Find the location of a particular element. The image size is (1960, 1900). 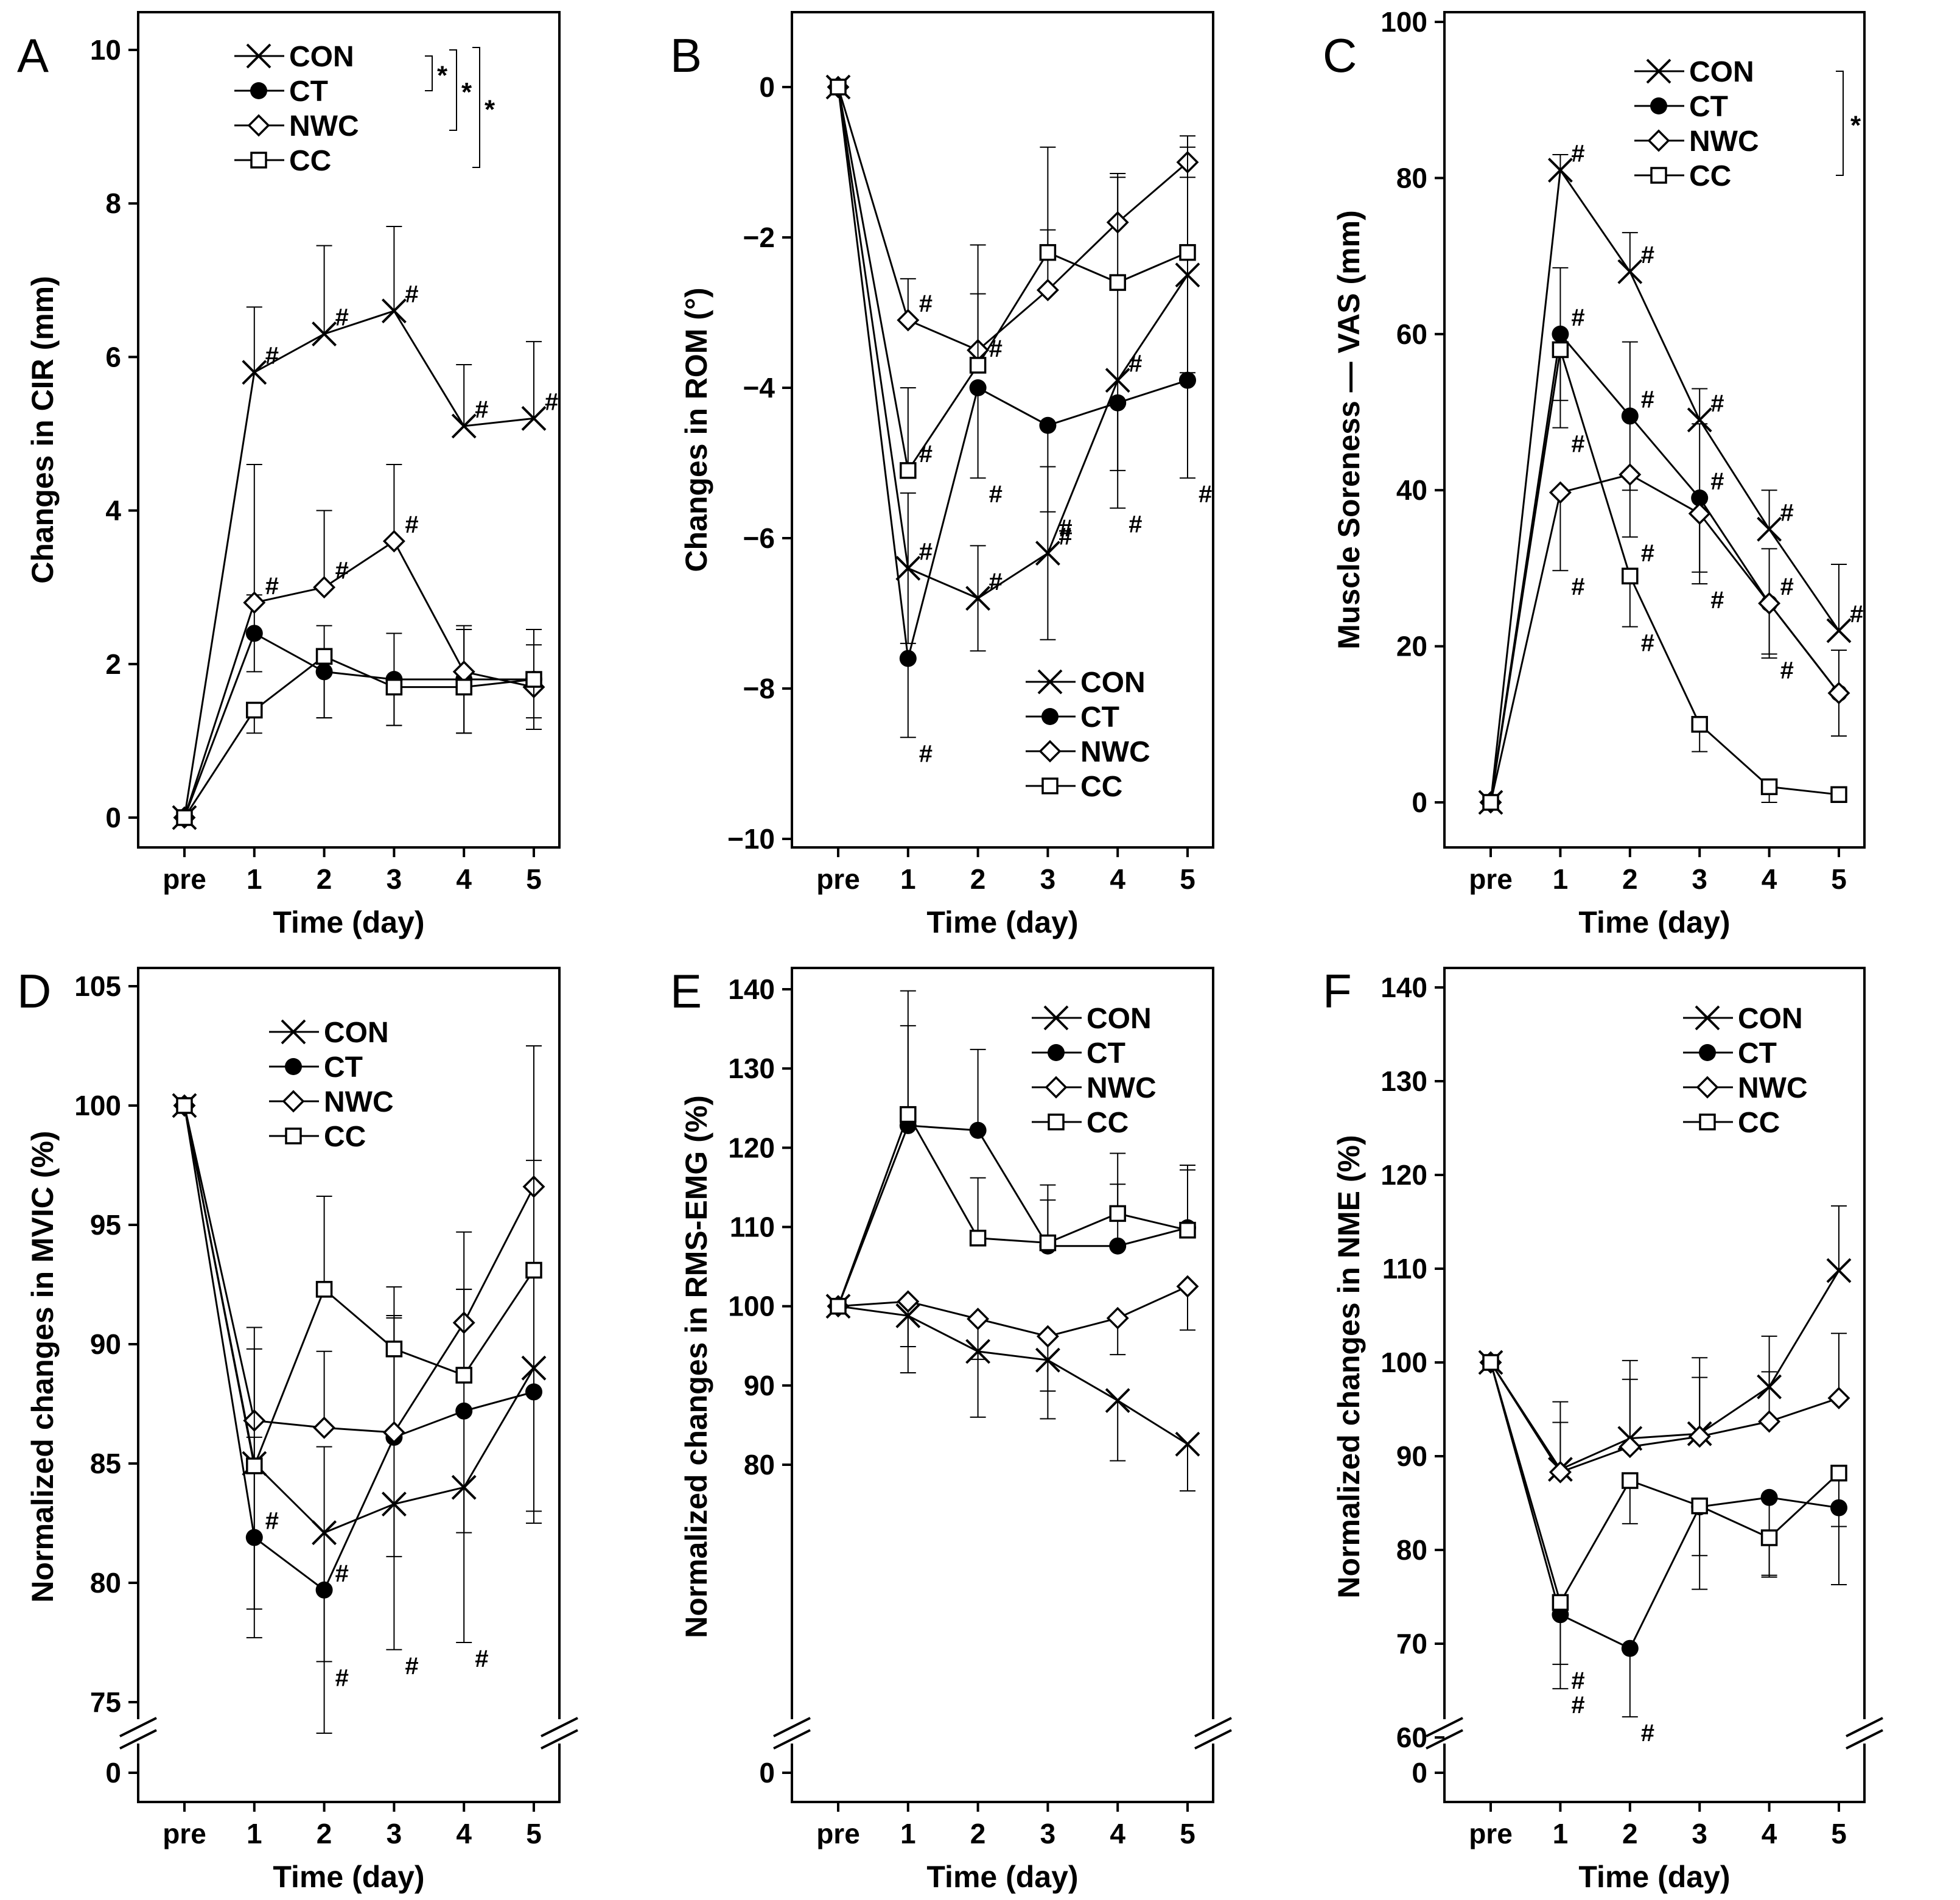

x-tick-label: 1 is located at coordinates (254, 879).